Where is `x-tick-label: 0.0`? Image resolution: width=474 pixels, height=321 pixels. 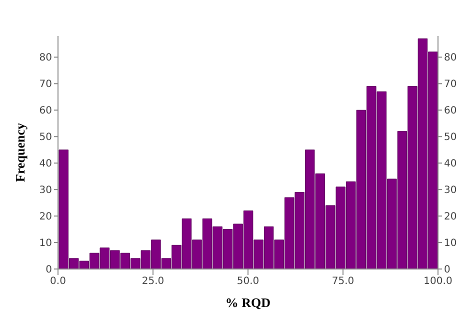 x-tick-label: 0.0 is located at coordinates (58, 282).